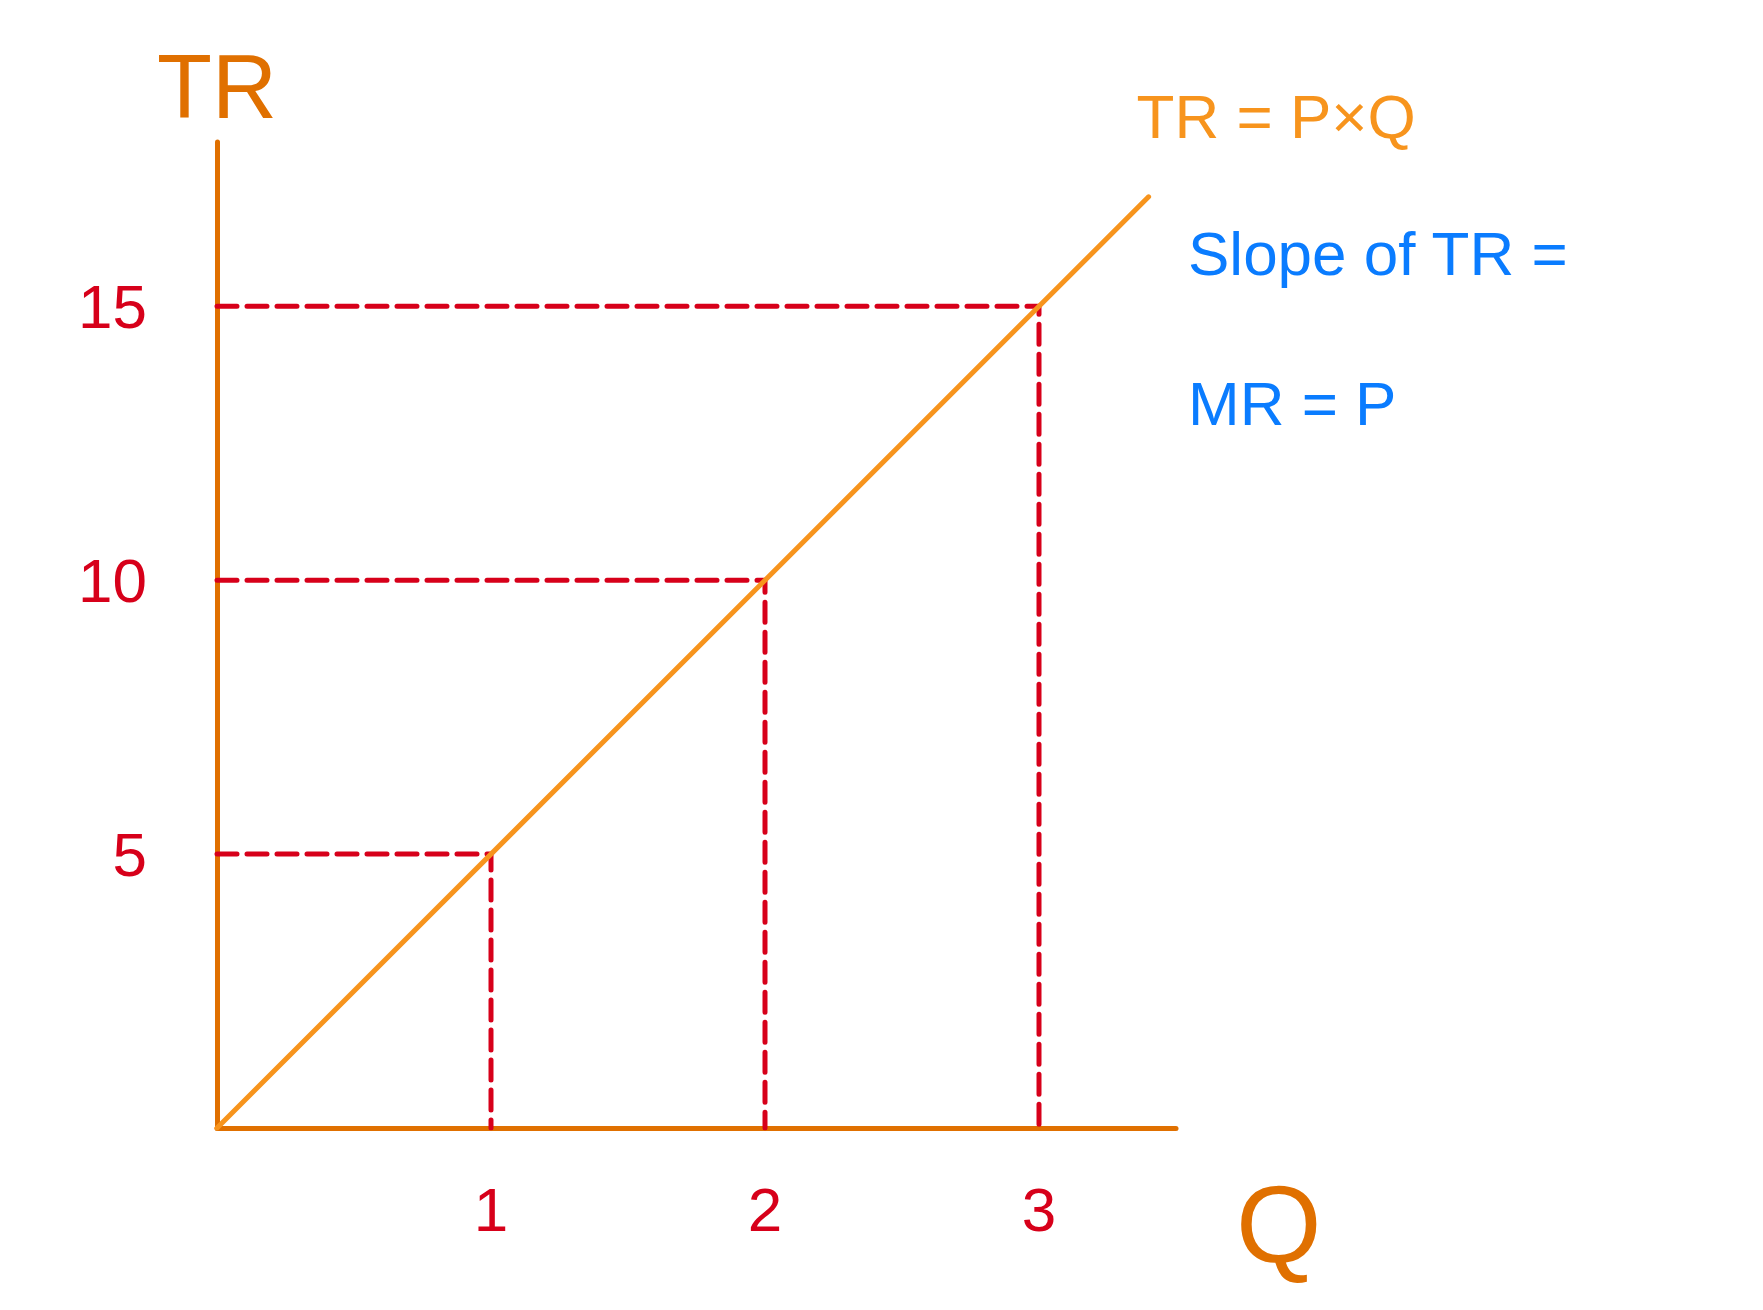 This screenshot has width=1763, height=1310. What do you see at coordinates (129, 854) in the screenshot?
I see `y-tick-label: 5` at bounding box center [129, 854].